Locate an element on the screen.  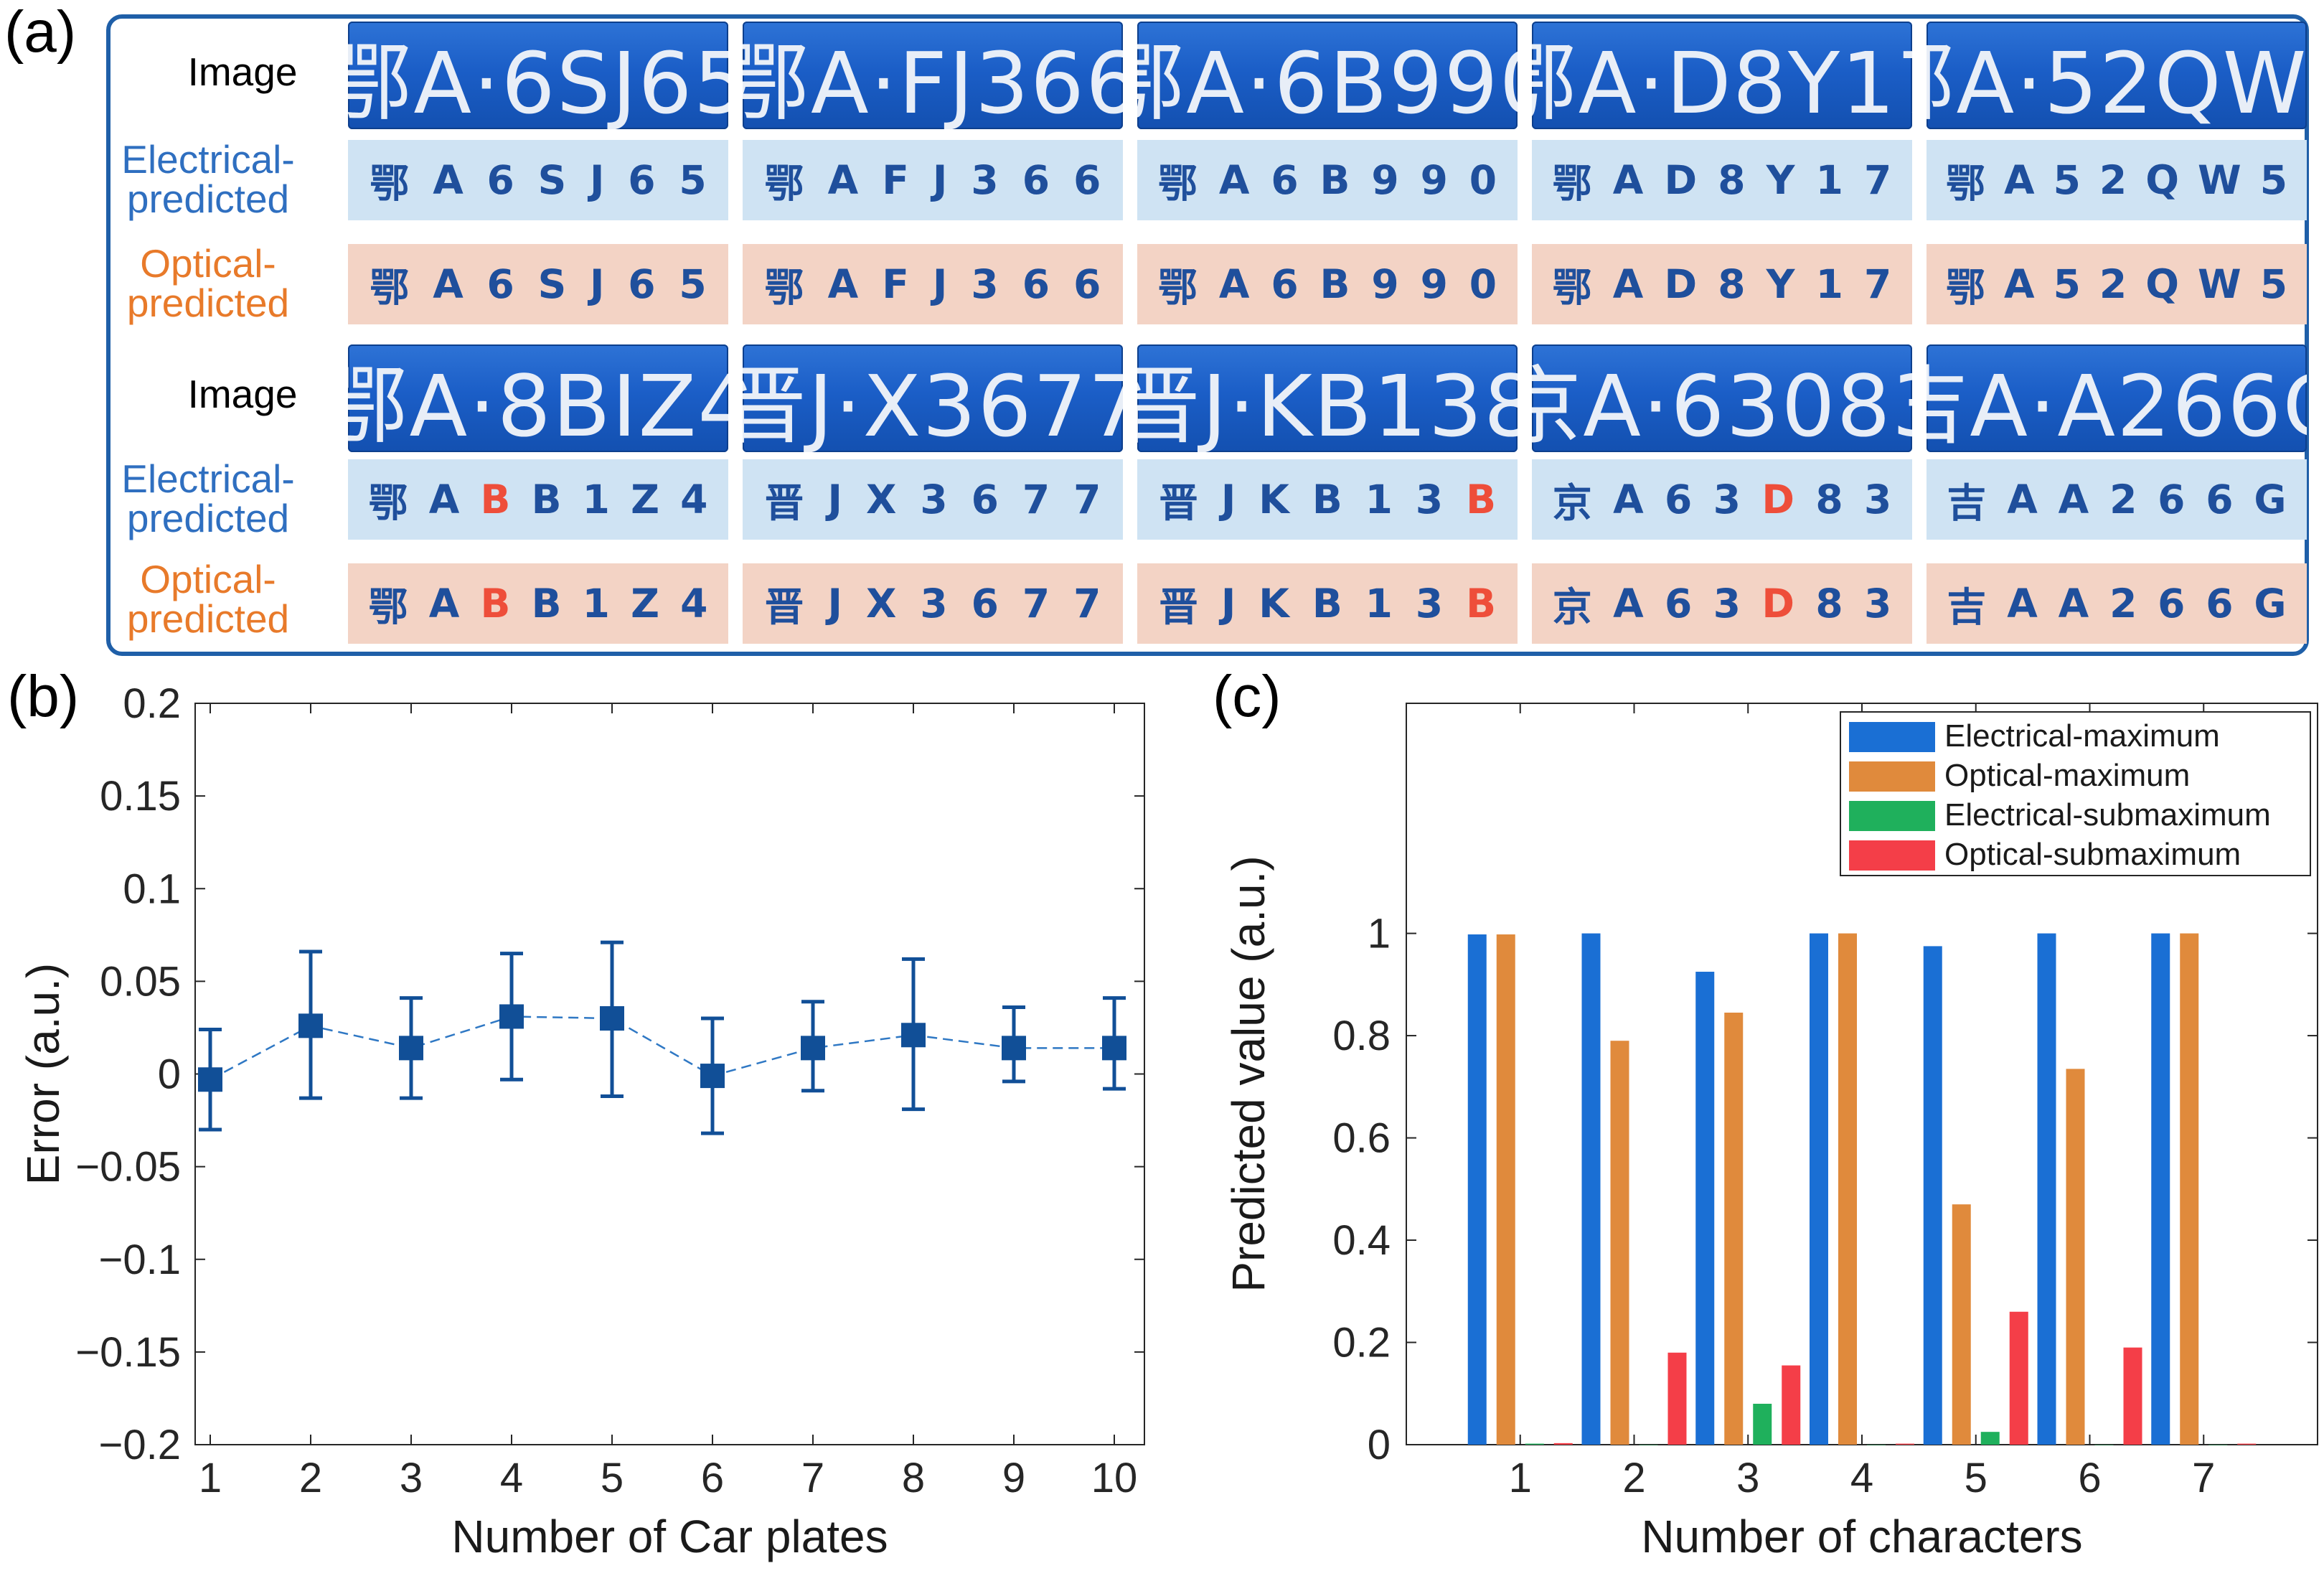
legend-label: Optical-maximum is located at coordinates (2067, 775).